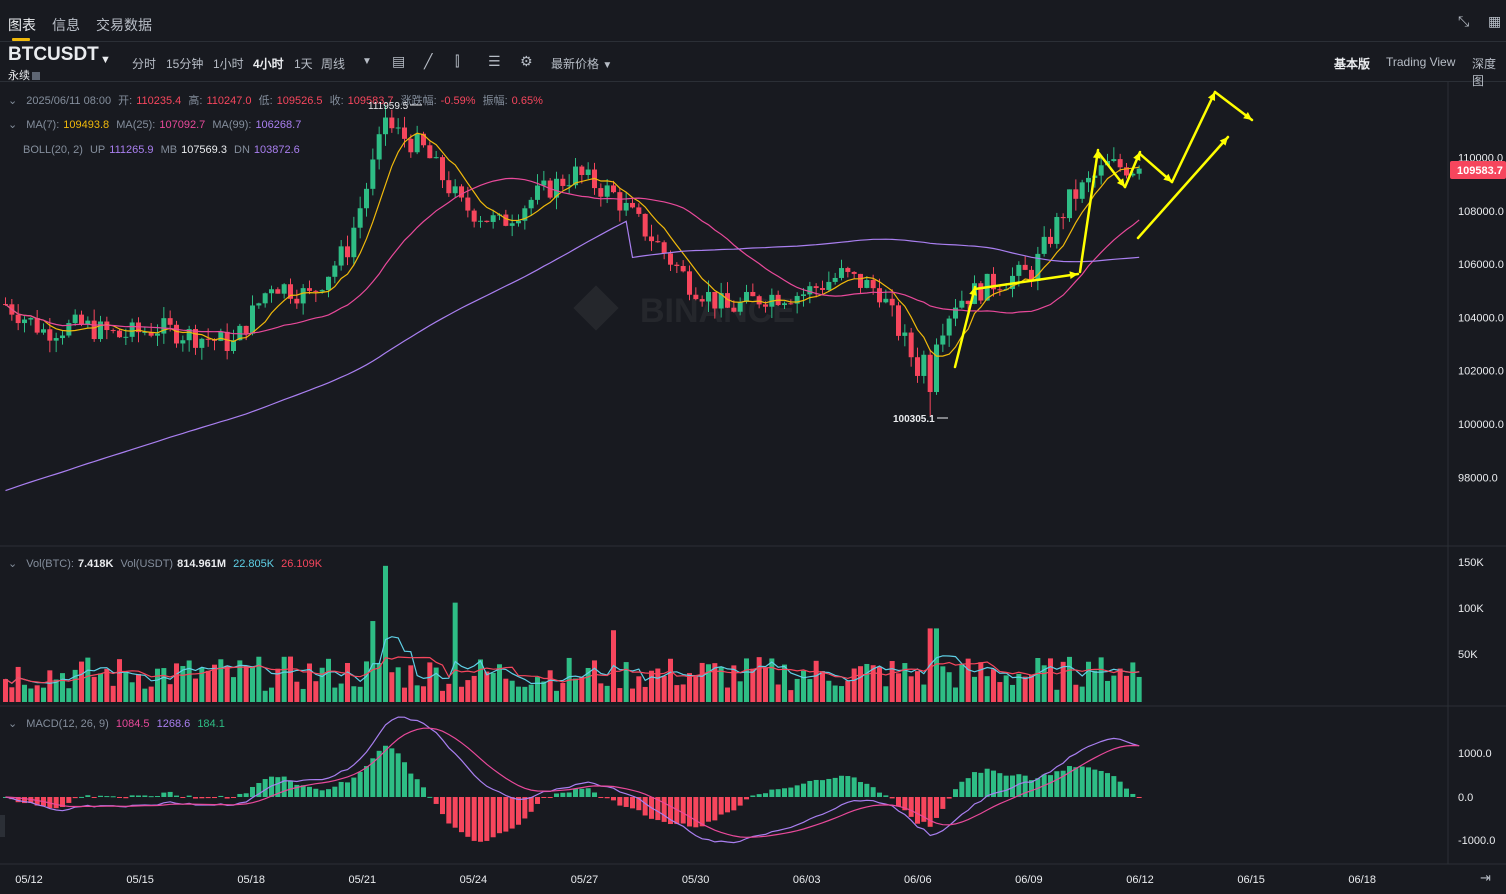  What do you see at coordinates (303, 64) in the screenshot?
I see `interval-1d: 1天` at bounding box center [303, 64].